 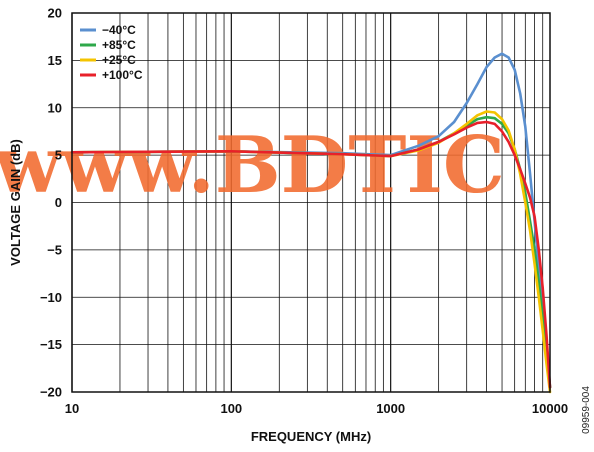 What do you see at coordinates (119, 60) in the screenshot?
I see `legend-label-2: +25°C` at bounding box center [119, 60].